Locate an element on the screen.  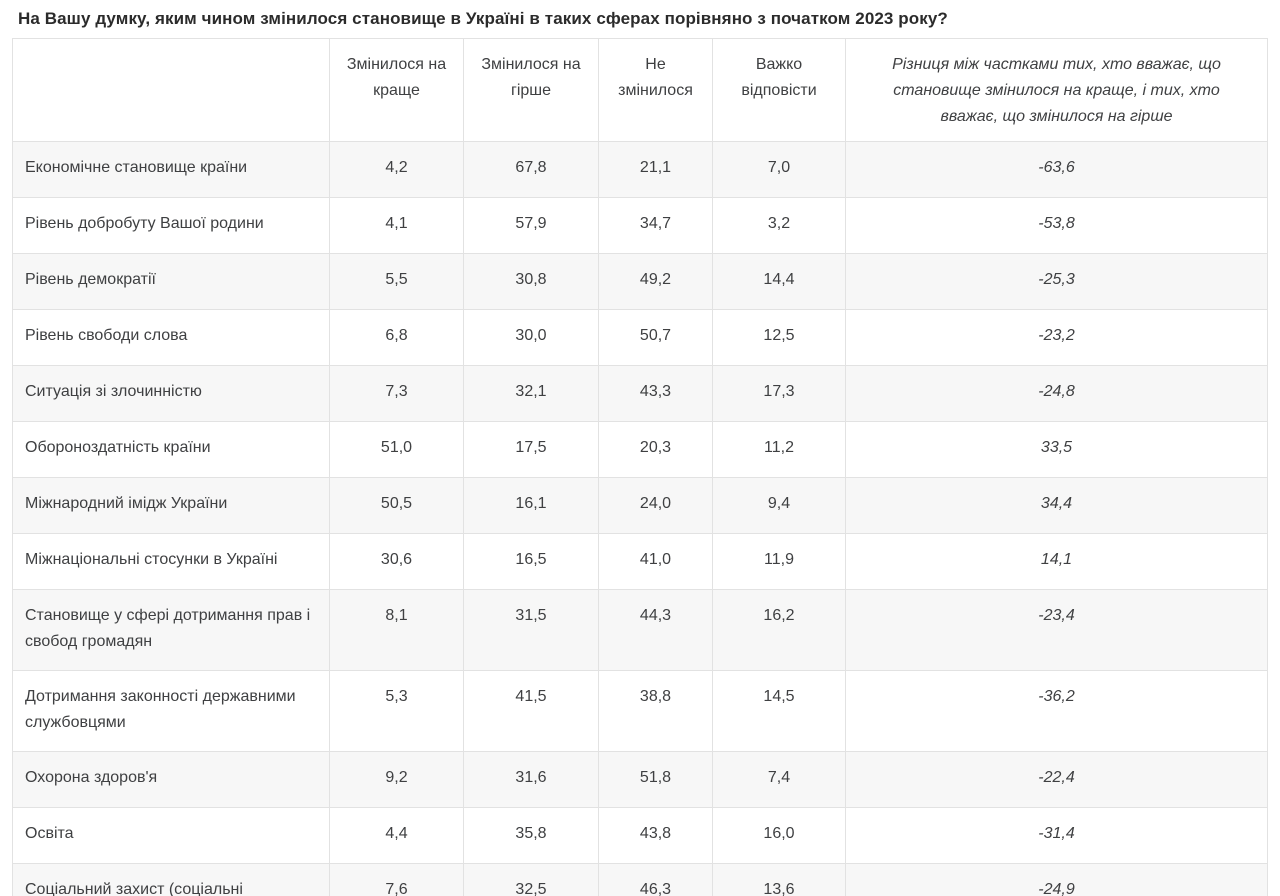
cell-difference: 33,5 is located at coordinates (1056, 449).